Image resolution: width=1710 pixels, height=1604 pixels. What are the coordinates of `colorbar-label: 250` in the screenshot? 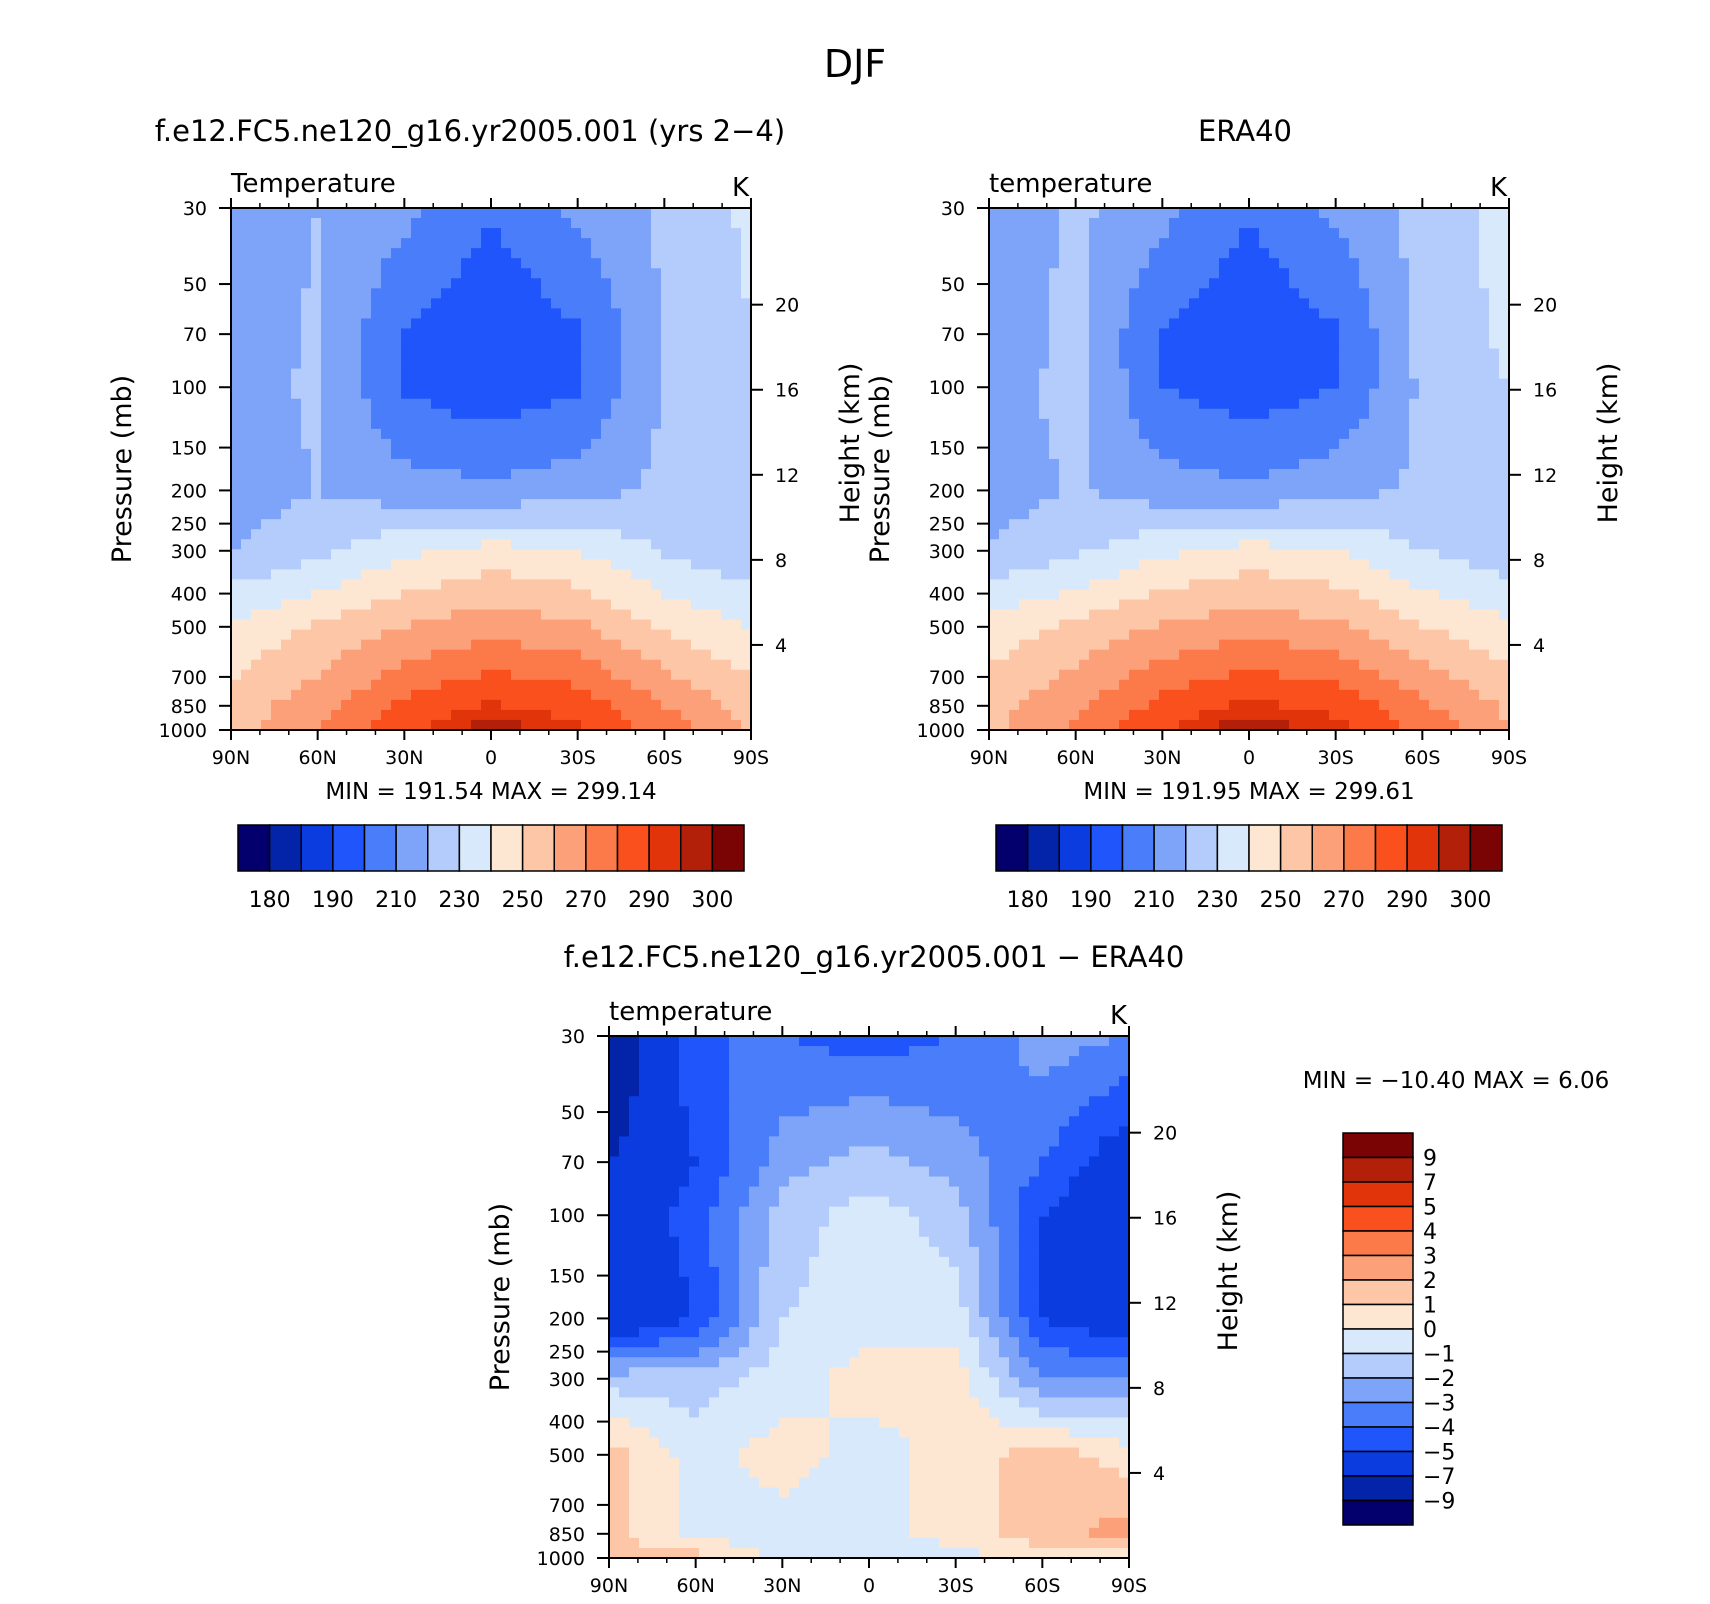 It's located at (523, 900).